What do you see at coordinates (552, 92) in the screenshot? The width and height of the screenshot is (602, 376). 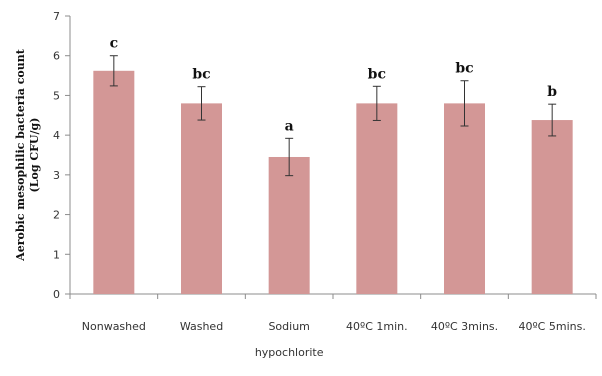 I see `significance-letter: b` at bounding box center [552, 92].